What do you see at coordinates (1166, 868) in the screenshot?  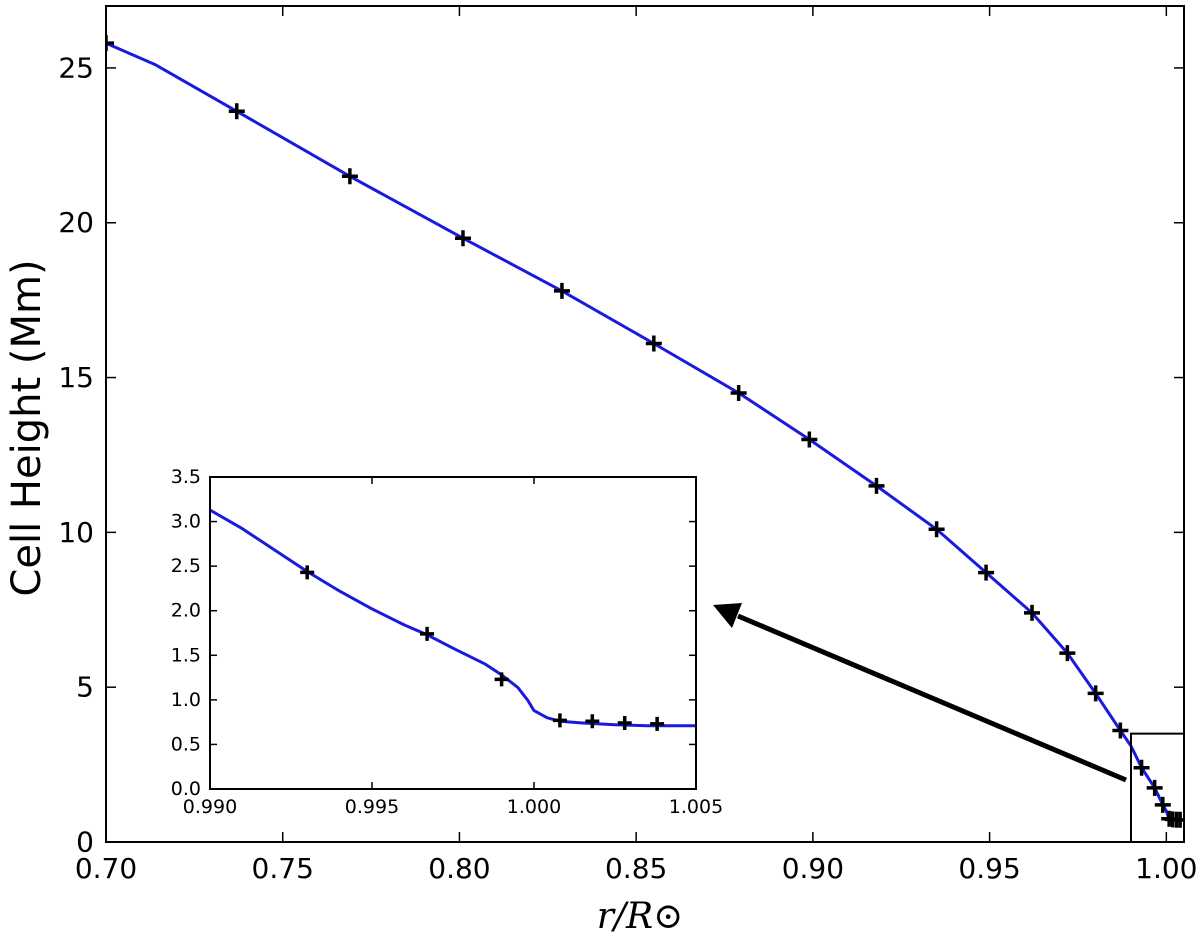 I see `main-x-tick-label: 1.00` at bounding box center [1166, 868].